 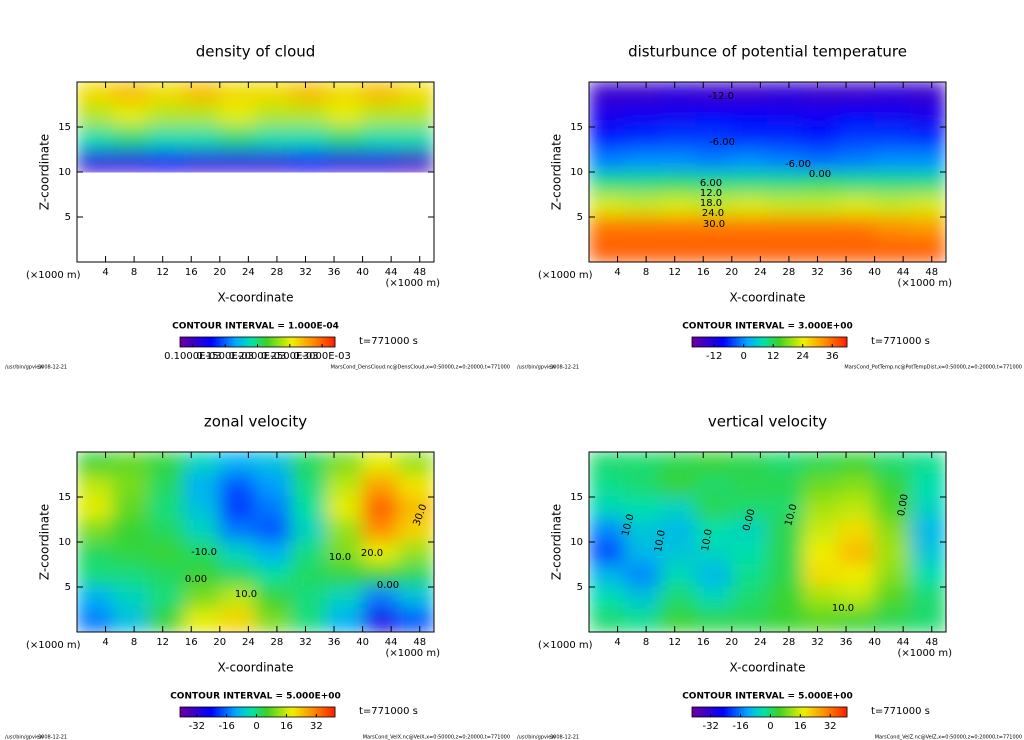 I want to click on x-tick-label: 4, so click(x=105, y=272).